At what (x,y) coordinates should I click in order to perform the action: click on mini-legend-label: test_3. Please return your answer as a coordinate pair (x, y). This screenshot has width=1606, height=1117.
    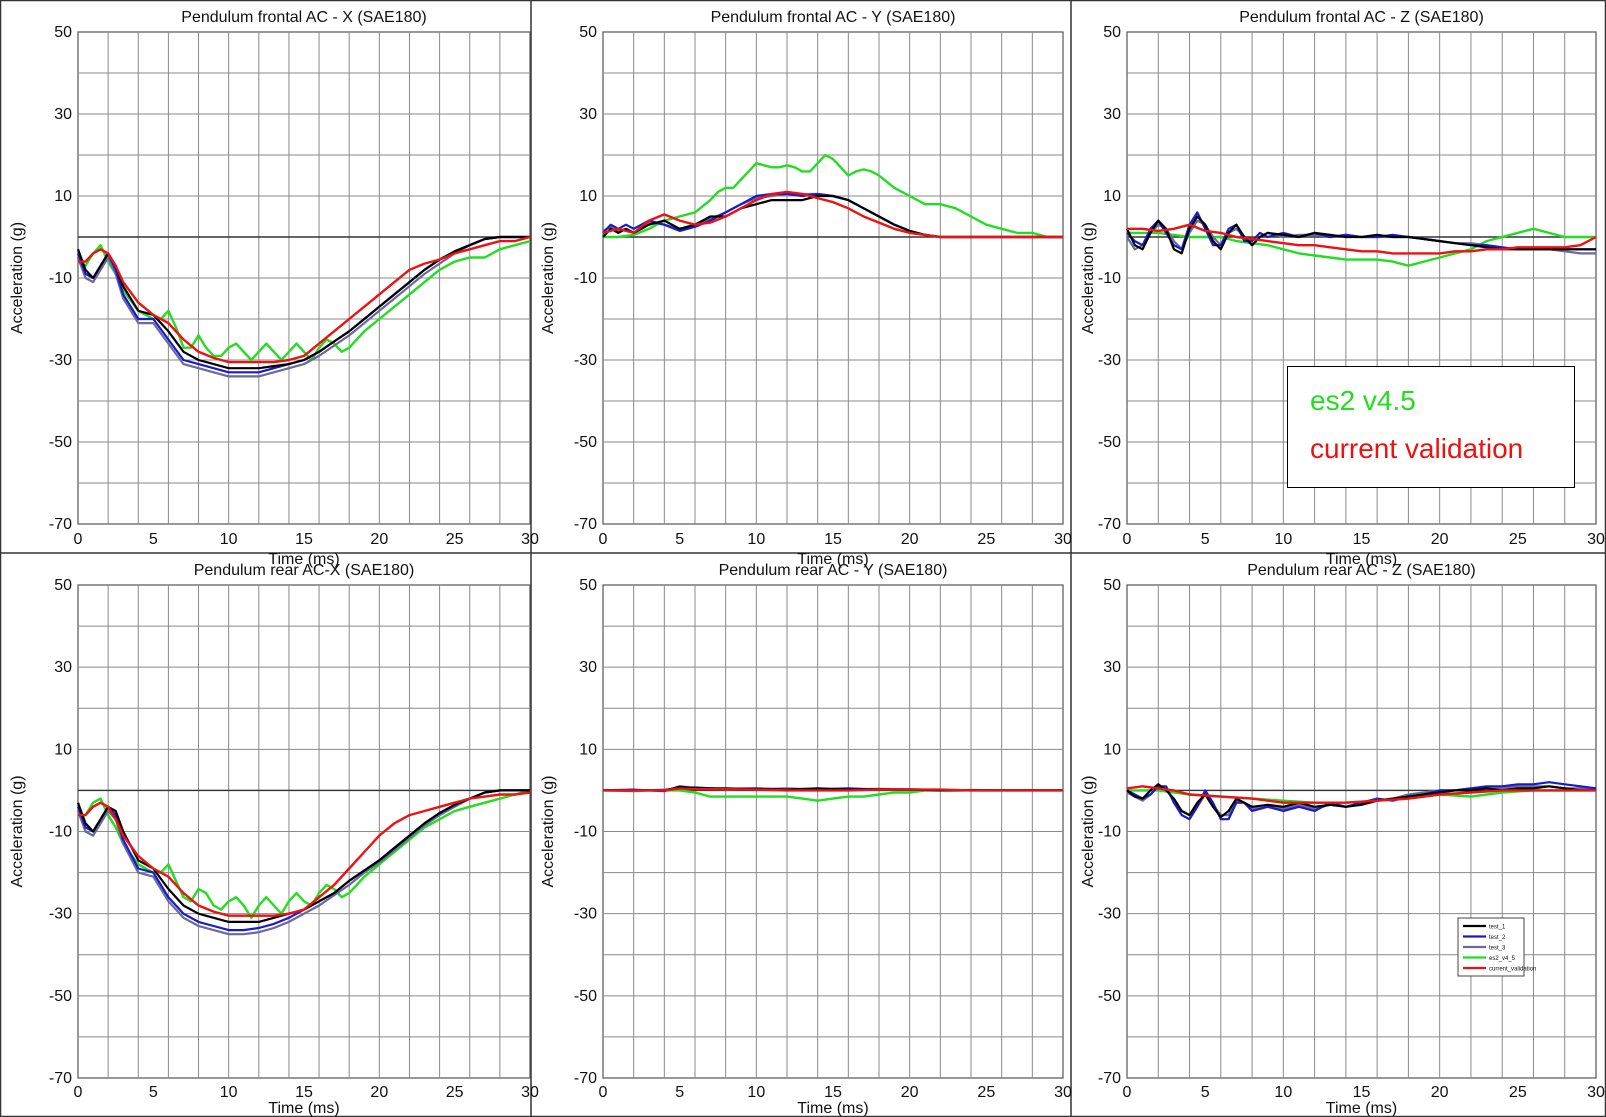
    Looking at the image, I should click on (1497, 949).